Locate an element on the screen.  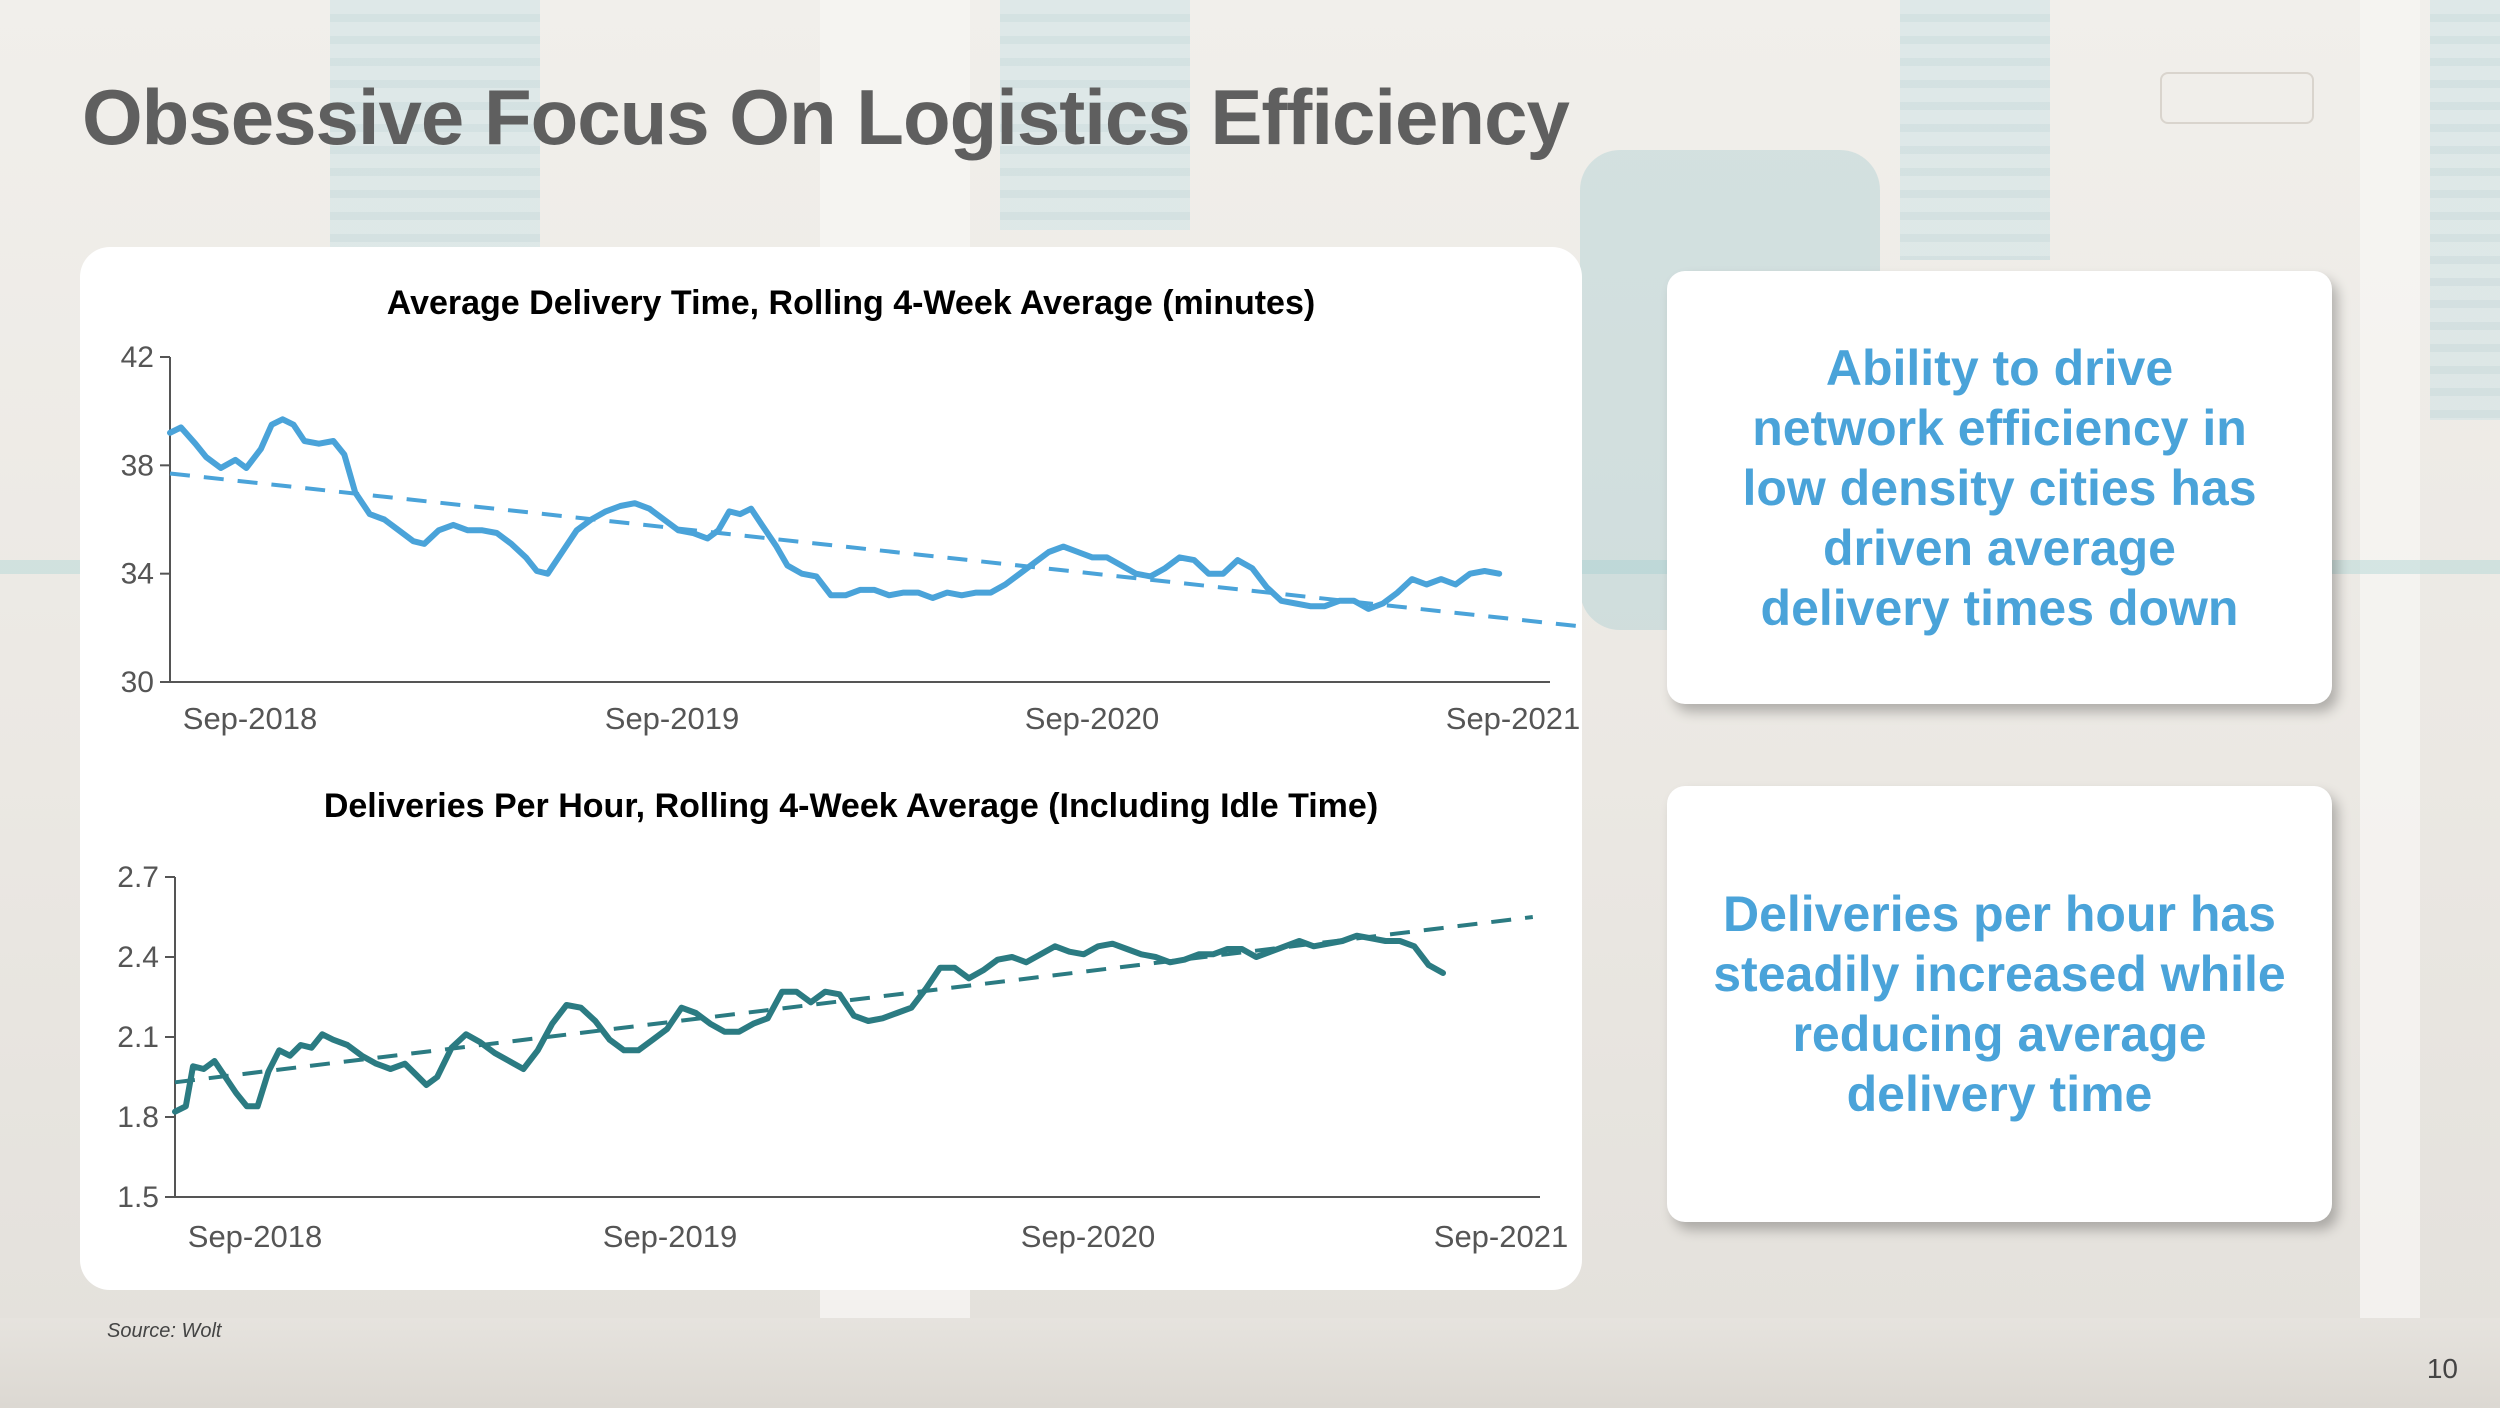
y-tick-label: 42 is located at coordinates (137, 357).